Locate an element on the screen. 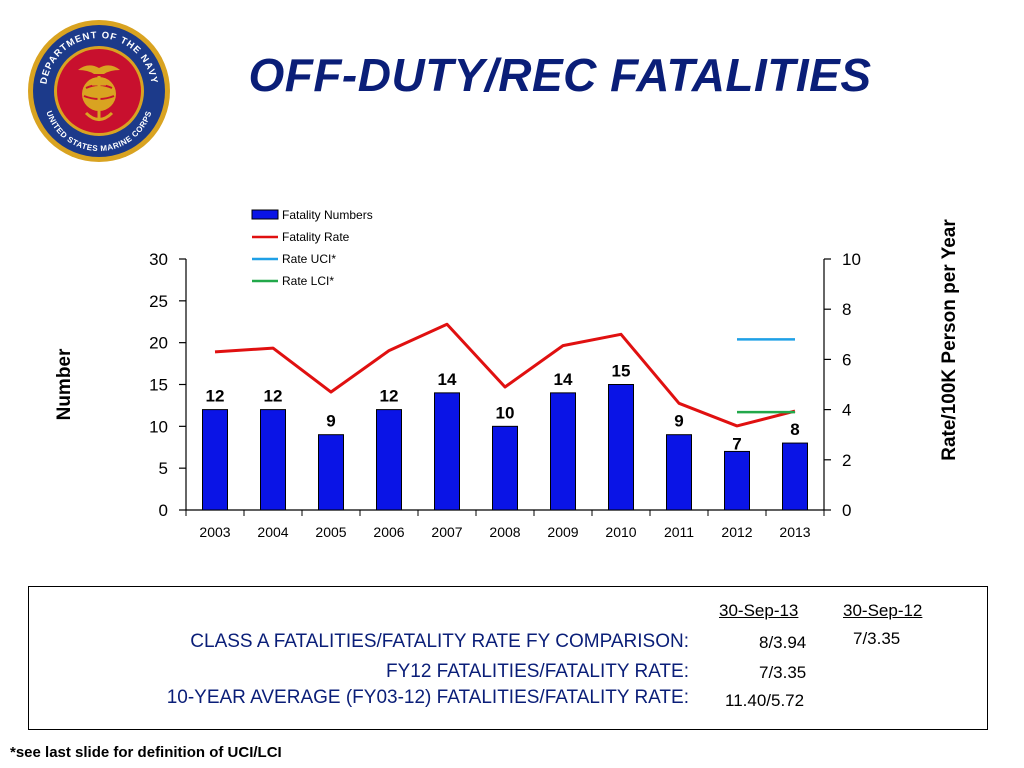  row-value-comparison-fy13: 8/3.94 is located at coordinates (783, 642).